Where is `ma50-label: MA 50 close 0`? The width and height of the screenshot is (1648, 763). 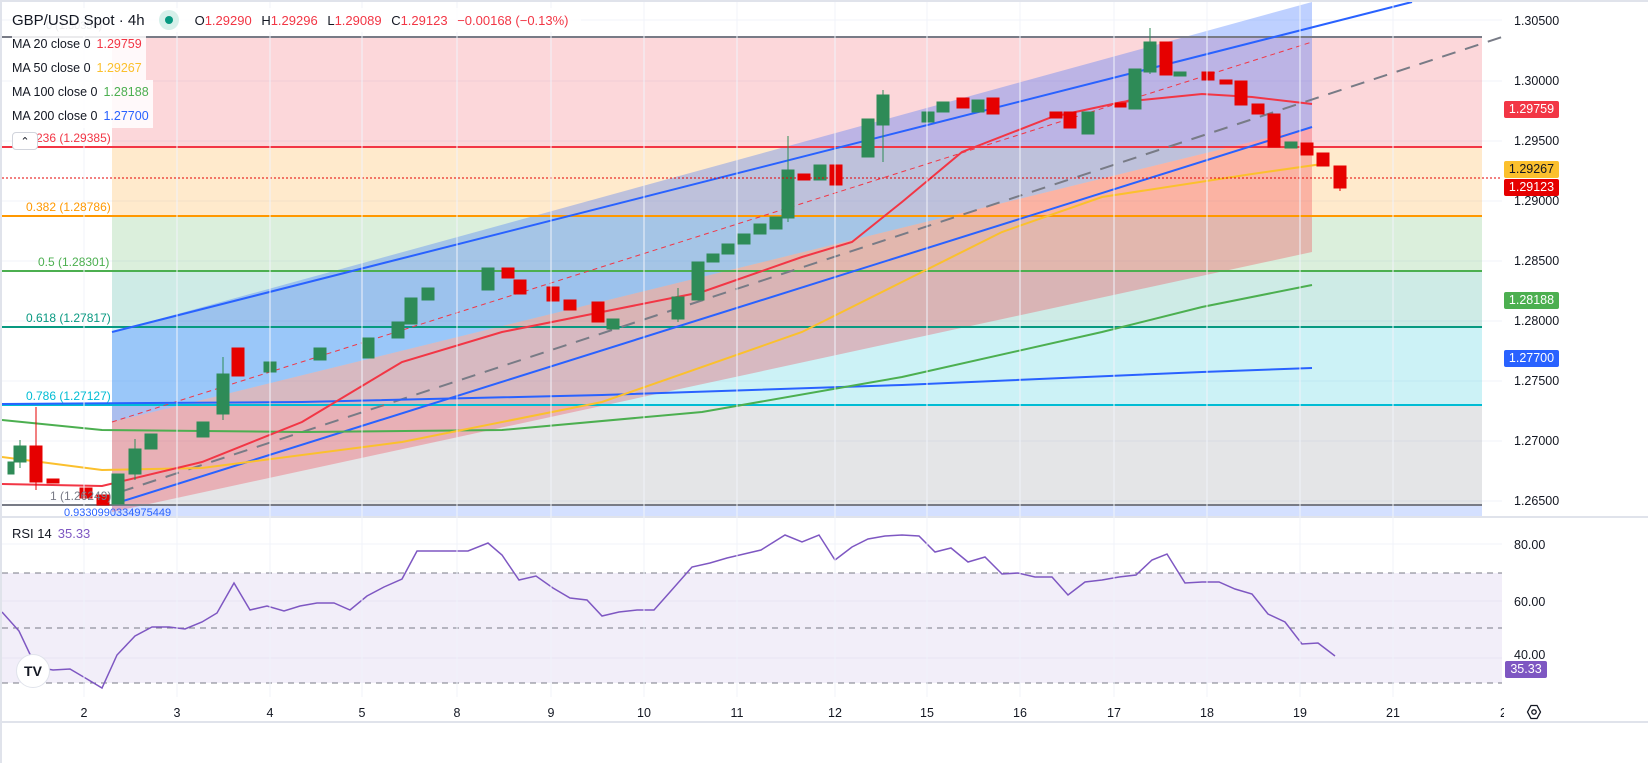
ma50-label: MA 50 close 0 is located at coordinates (51, 68).